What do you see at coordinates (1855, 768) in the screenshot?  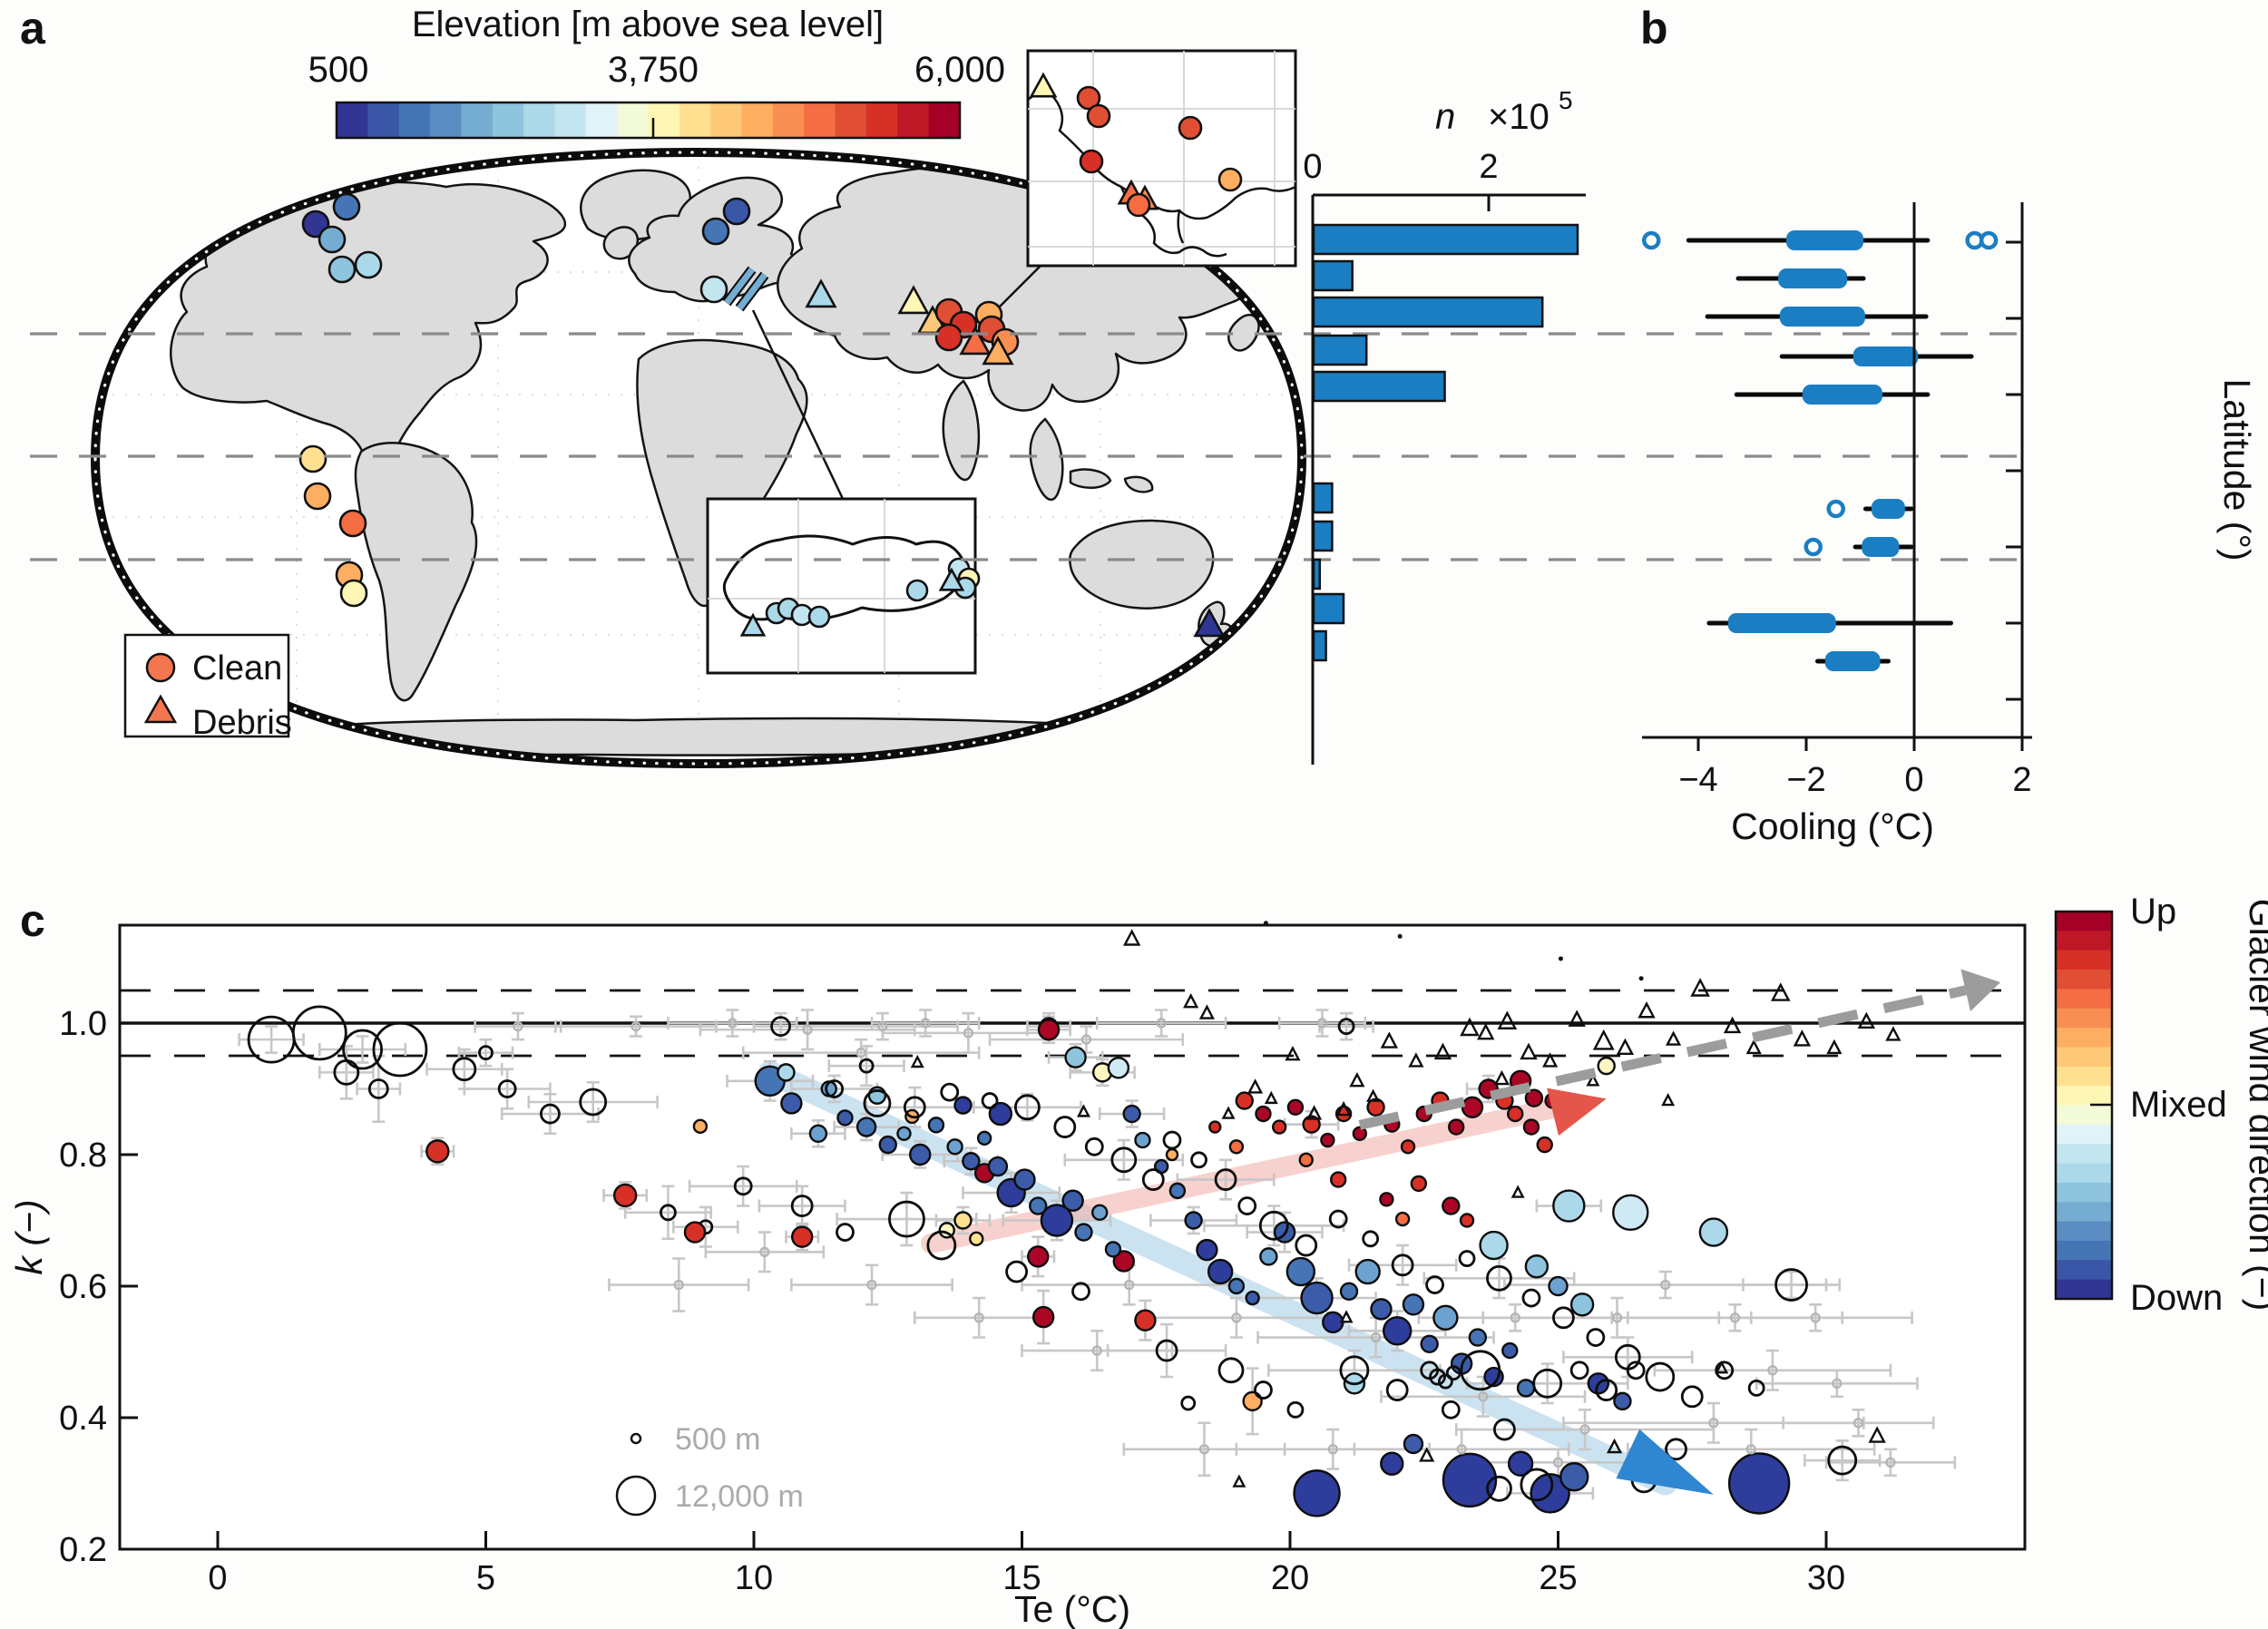 I see `cooling-x-ticks: −4 −2 0 2` at bounding box center [1855, 768].